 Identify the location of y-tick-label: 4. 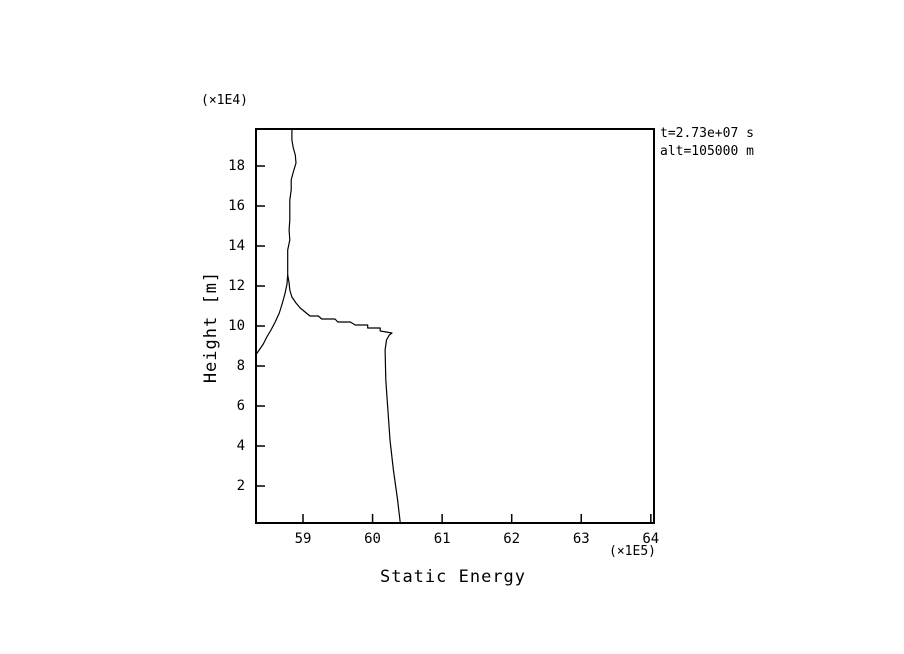
(240, 446).